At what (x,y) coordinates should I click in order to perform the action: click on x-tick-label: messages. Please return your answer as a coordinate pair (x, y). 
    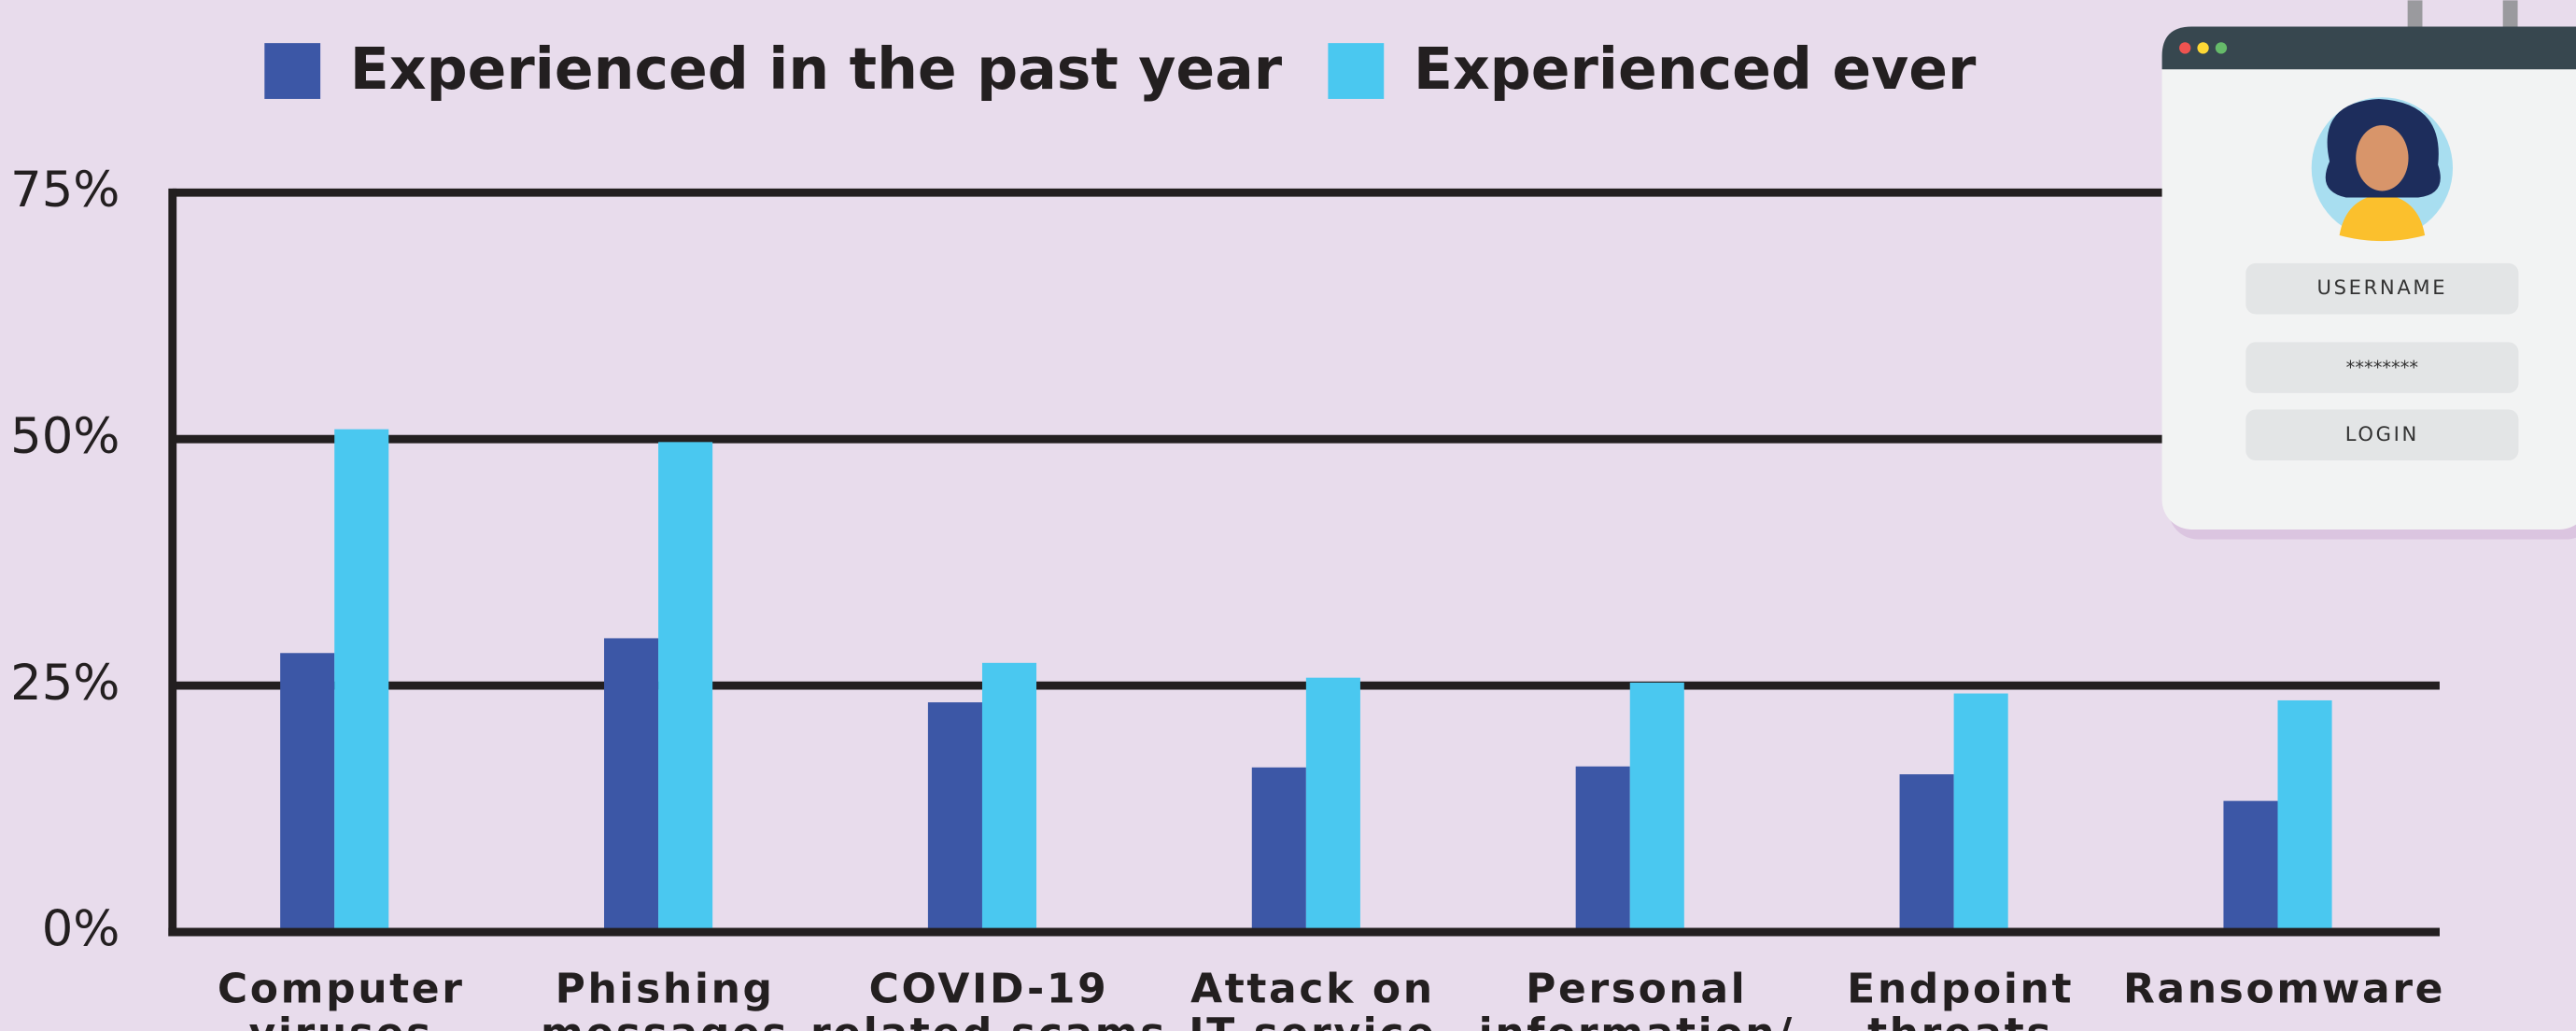
    Looking at the image, I should click on (665, 1020).